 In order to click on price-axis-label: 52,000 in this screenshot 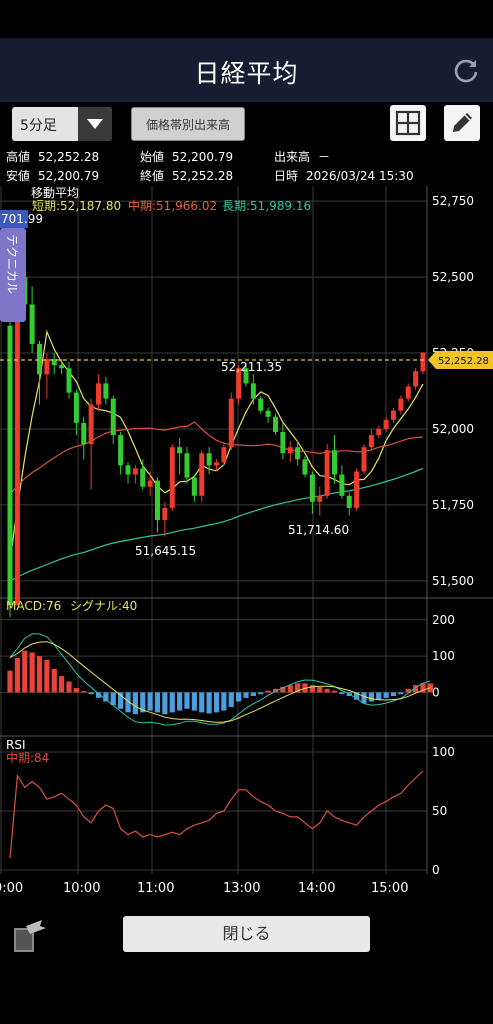, I will do `click(453, 429)`.